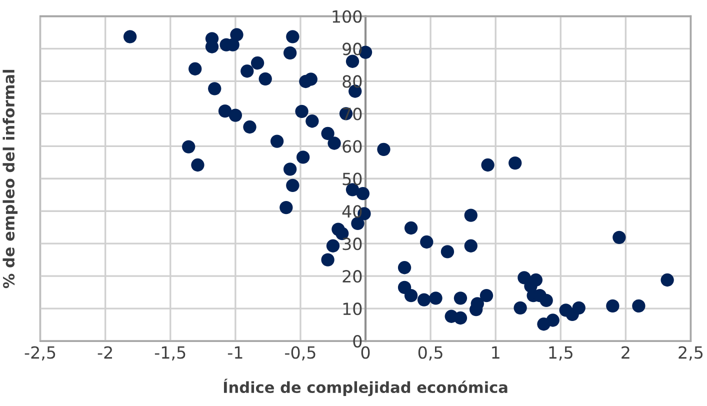 Image resolution: width=707 pixels, height=406 pixels. What do you see at coordinates (352, 49) in the screenshot?
I see `y-tick-label: 90` at bounding box center [352, 49].